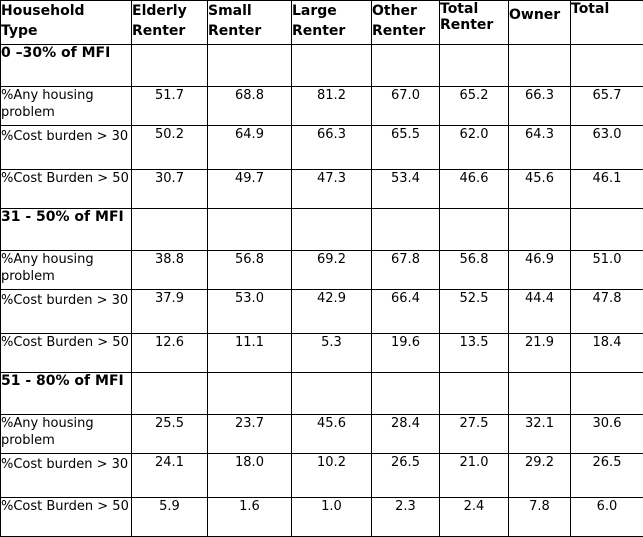 This screenshot has height=537, width=643. I want to click on value-cell: 68.8, so click(249, 106).